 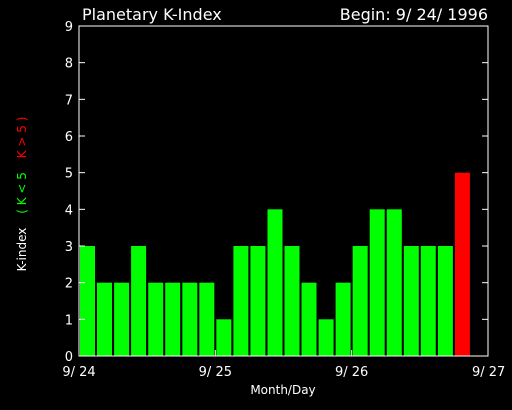 What do you see at coordinates (69, 320) in the screenshot?
I see `y-tick-label-1: 1` at bounding box center [69, 320].